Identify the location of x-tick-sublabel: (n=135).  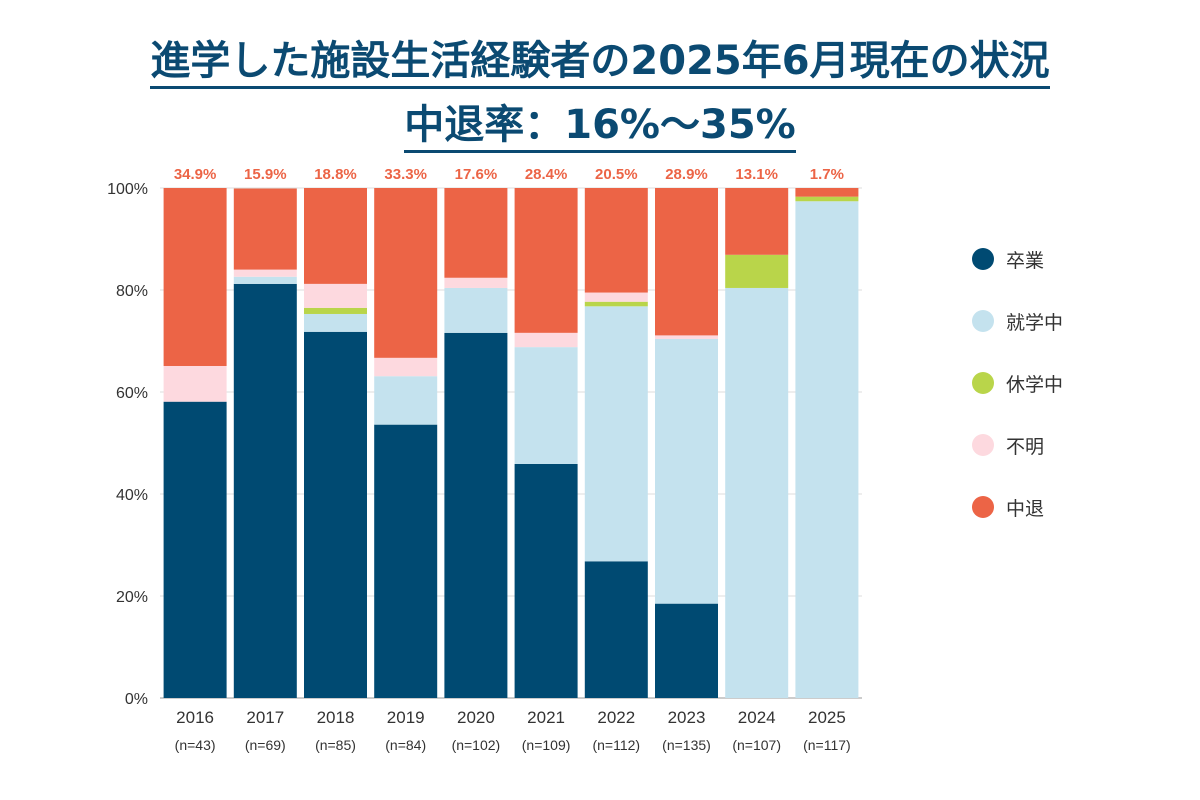
(686, 745).